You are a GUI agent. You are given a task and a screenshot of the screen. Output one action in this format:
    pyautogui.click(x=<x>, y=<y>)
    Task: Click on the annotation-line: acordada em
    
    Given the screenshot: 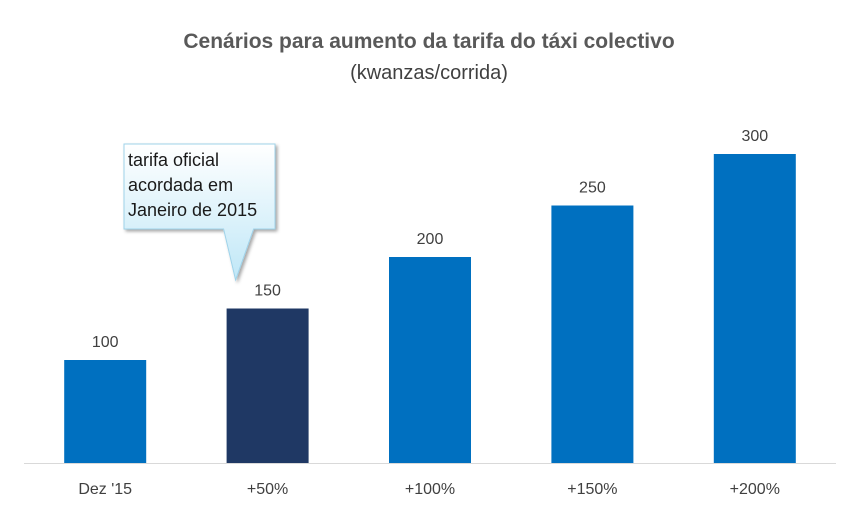 What is the action you would take?
    pyautogui.click(x=181, y=185)
    